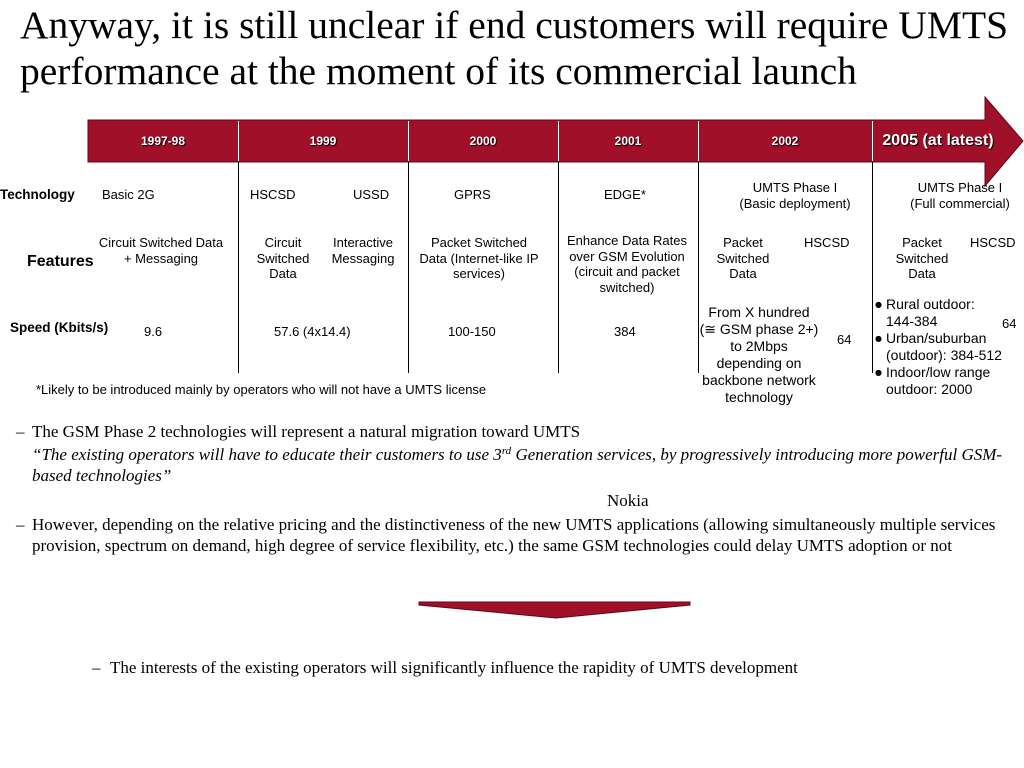  What do you see at coordinates (938, 140) in the screenshot?
I see `period-label-2005: 2005 (at latest)` at bounding box center [938, 140].